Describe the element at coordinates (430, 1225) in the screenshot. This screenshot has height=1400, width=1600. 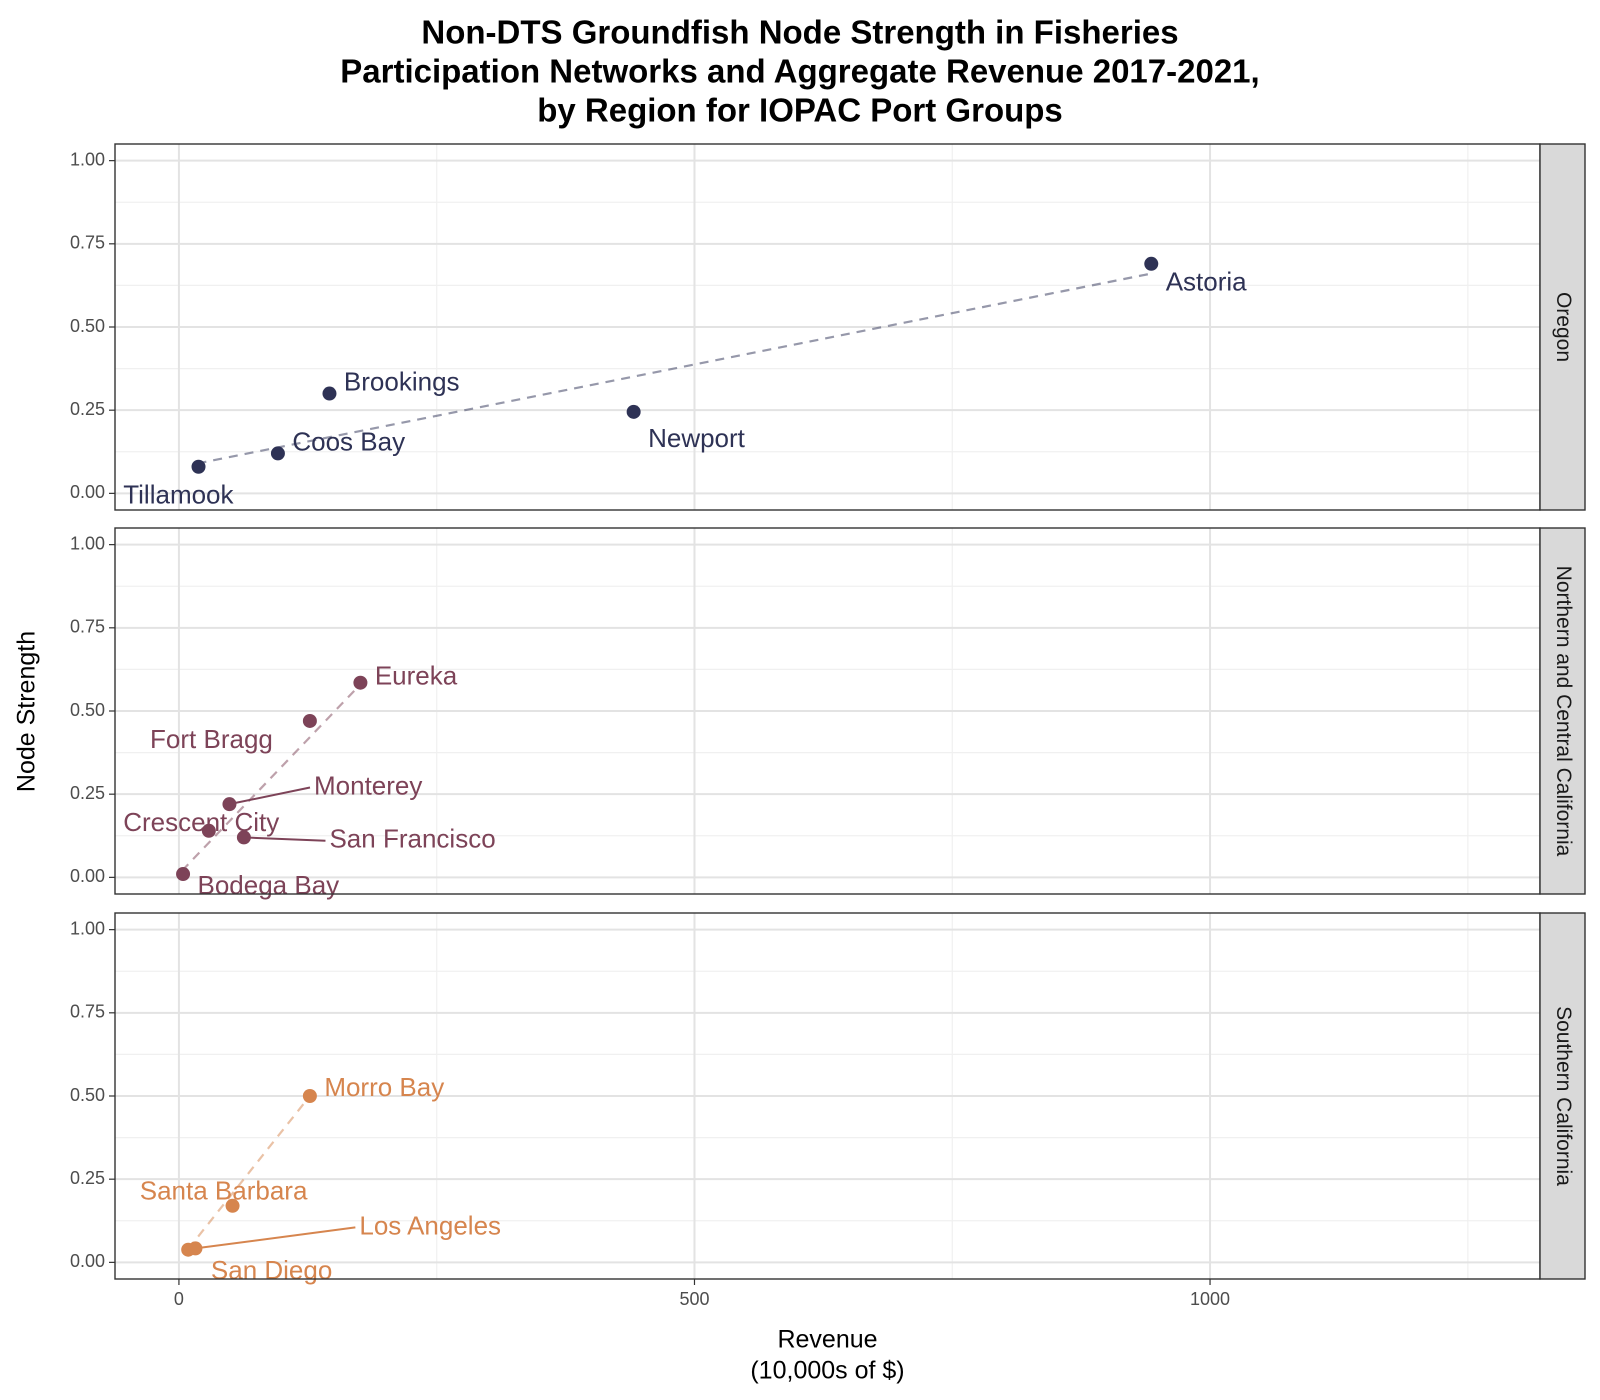
I see `point-label: Los Angeles` at that location.